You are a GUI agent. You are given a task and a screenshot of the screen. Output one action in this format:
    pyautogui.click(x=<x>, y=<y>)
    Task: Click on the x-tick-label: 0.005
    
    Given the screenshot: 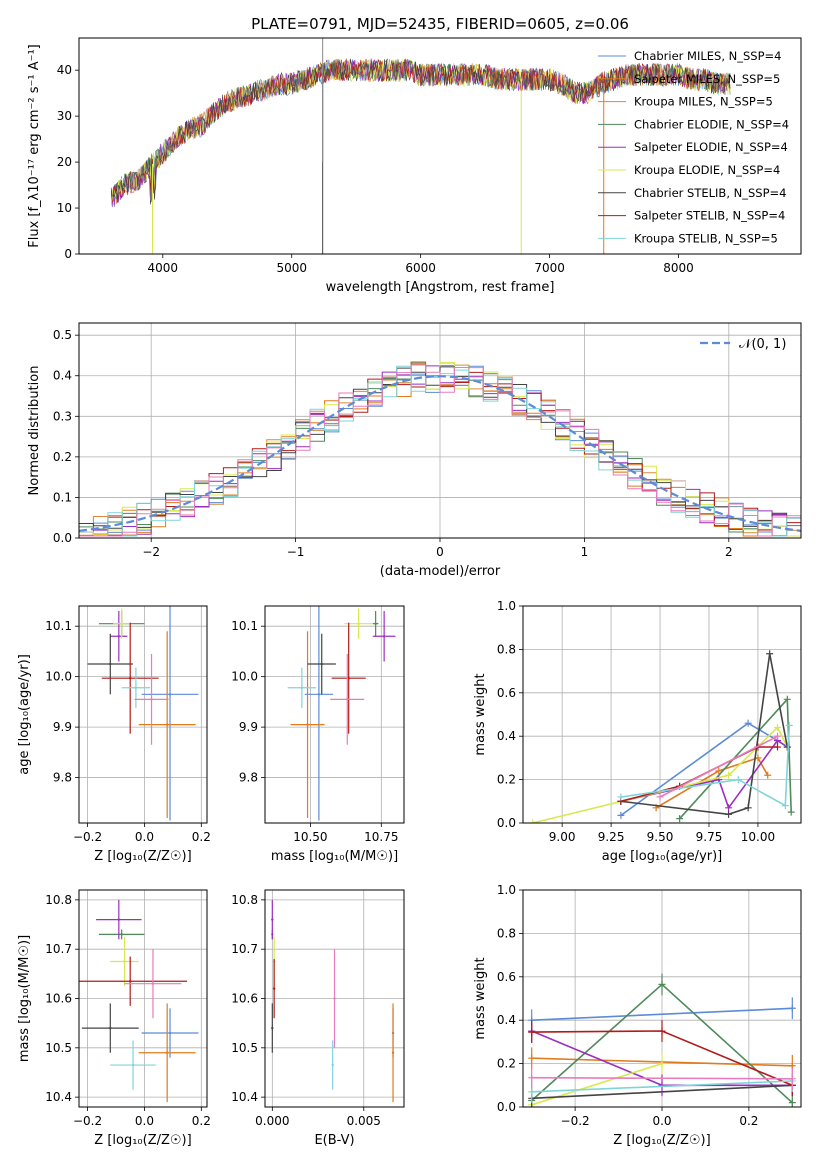 What is the action you would take?
    pyautogui.click(x=364, y=1121)
    